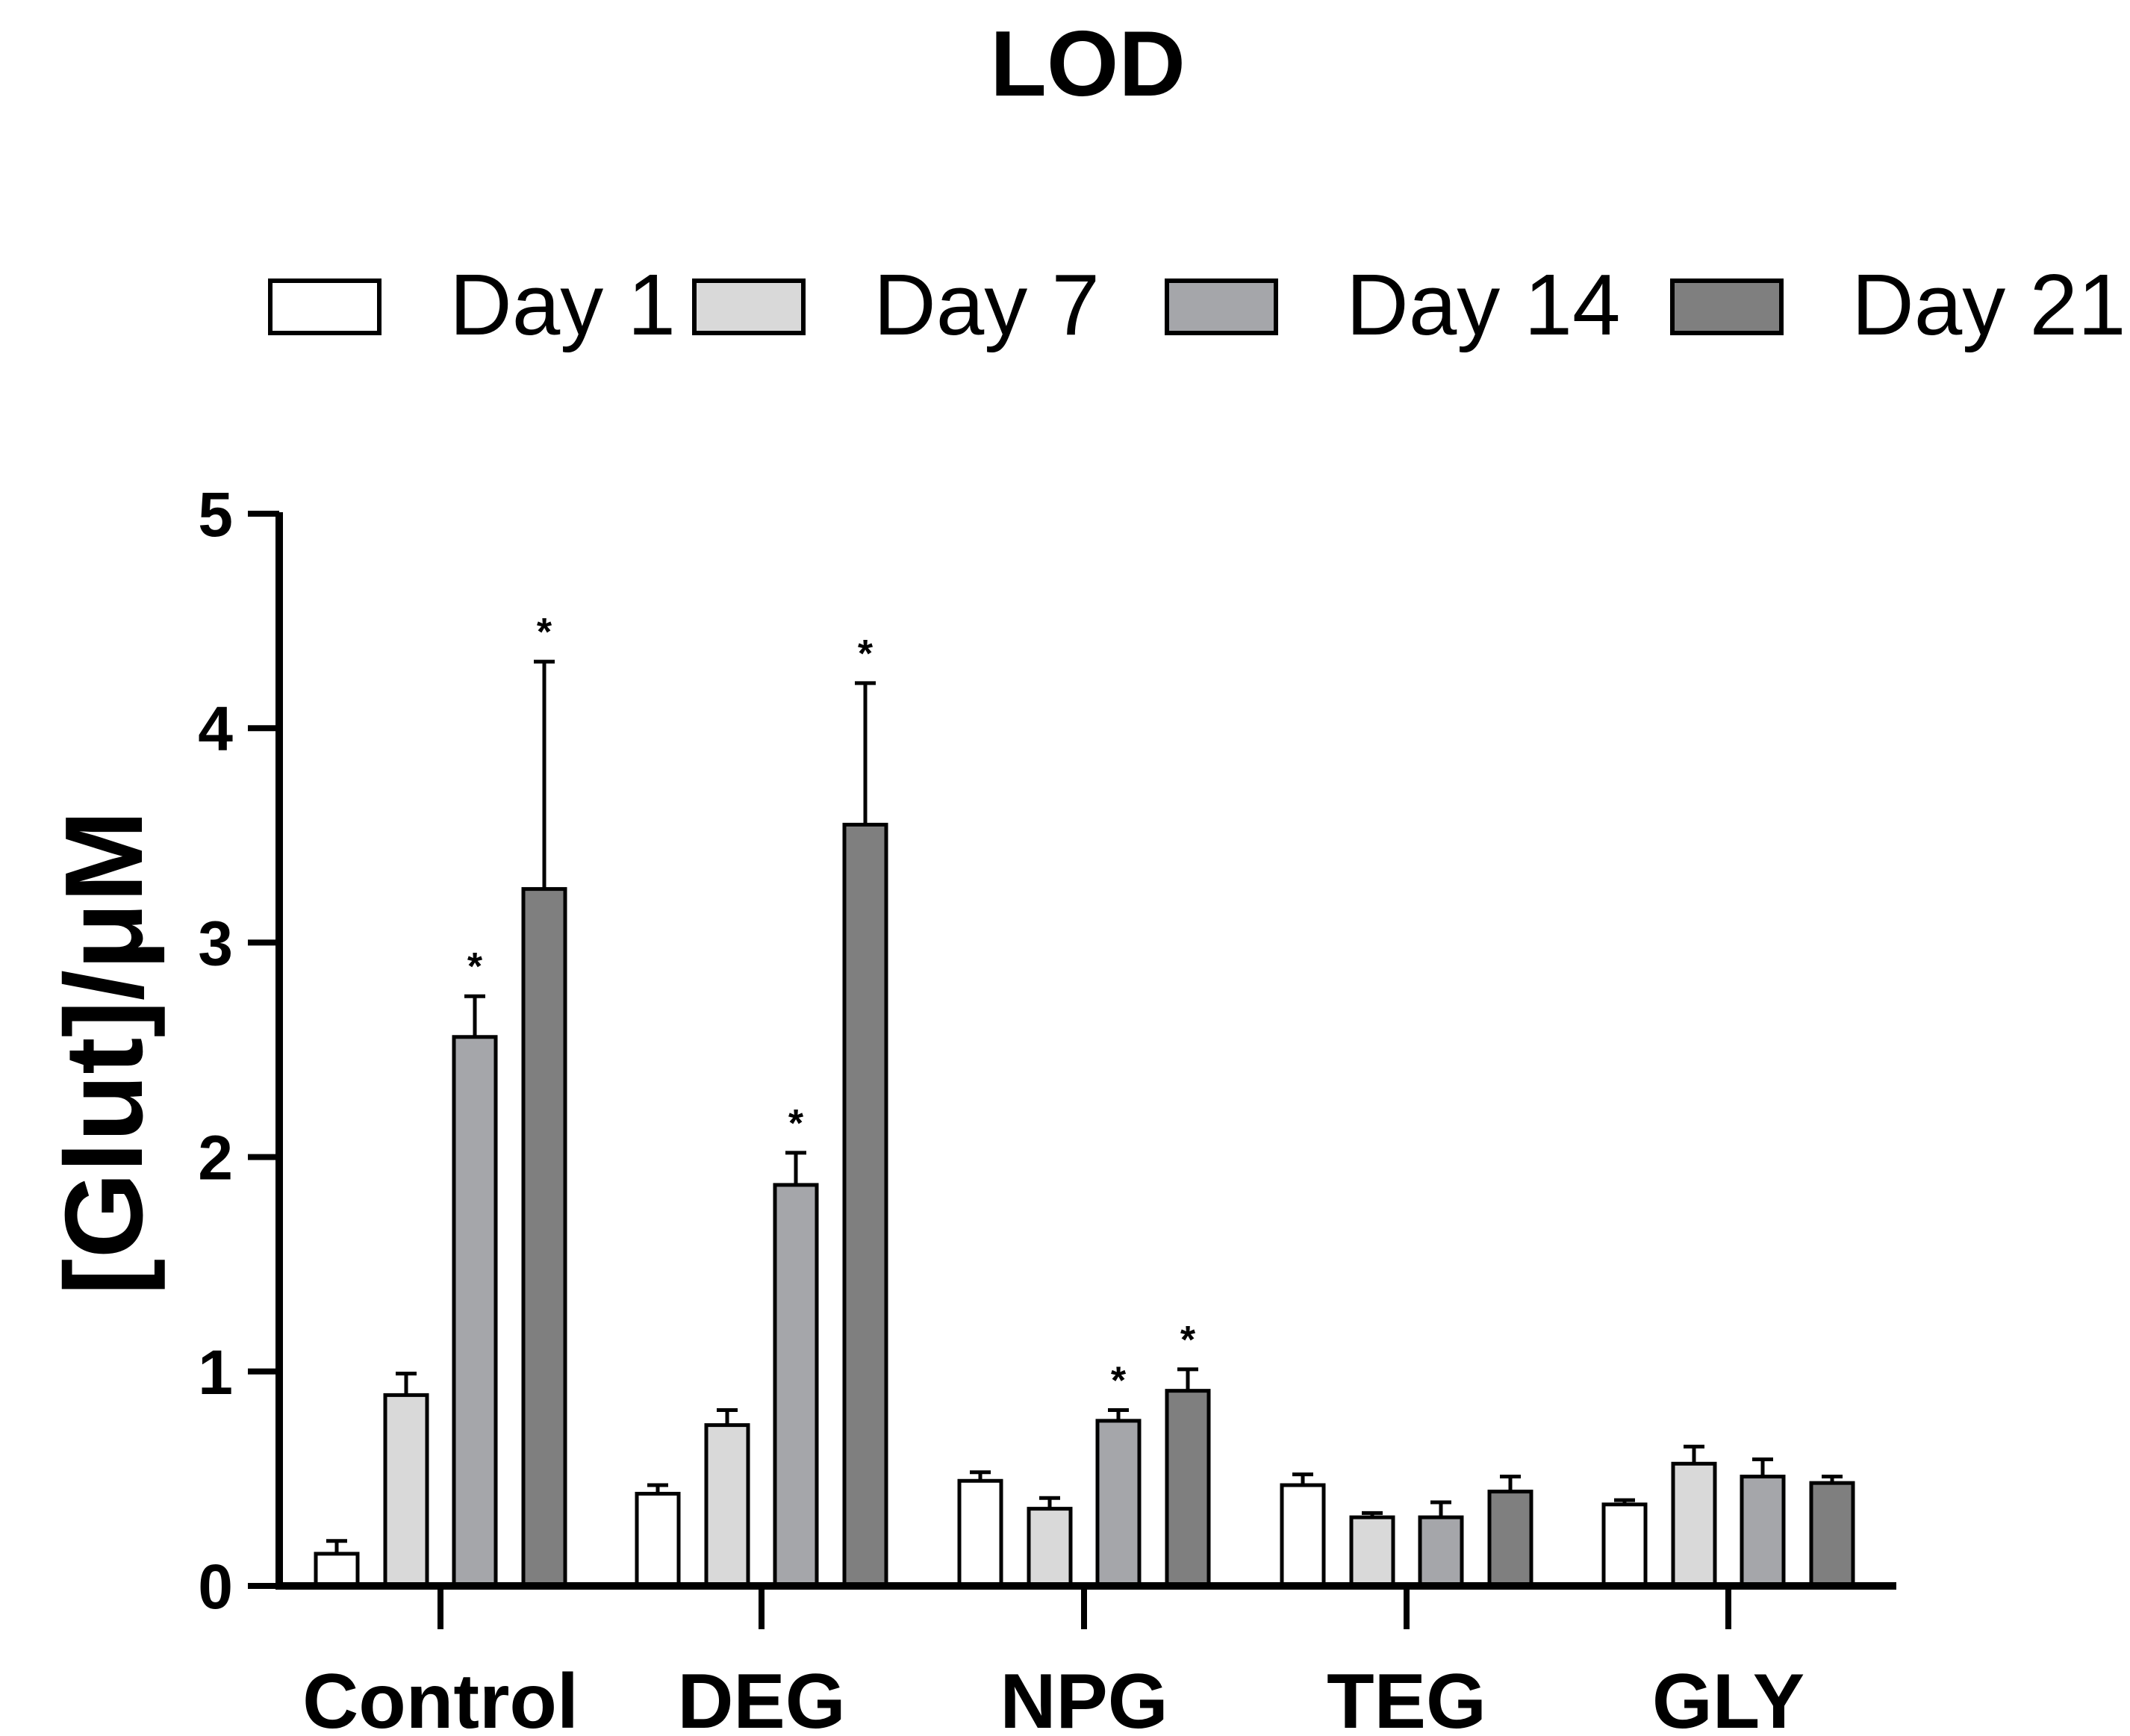  Describe the element at coordinates (1088, 64) in the screenshot. I see `chart-title: LOD` at that location.